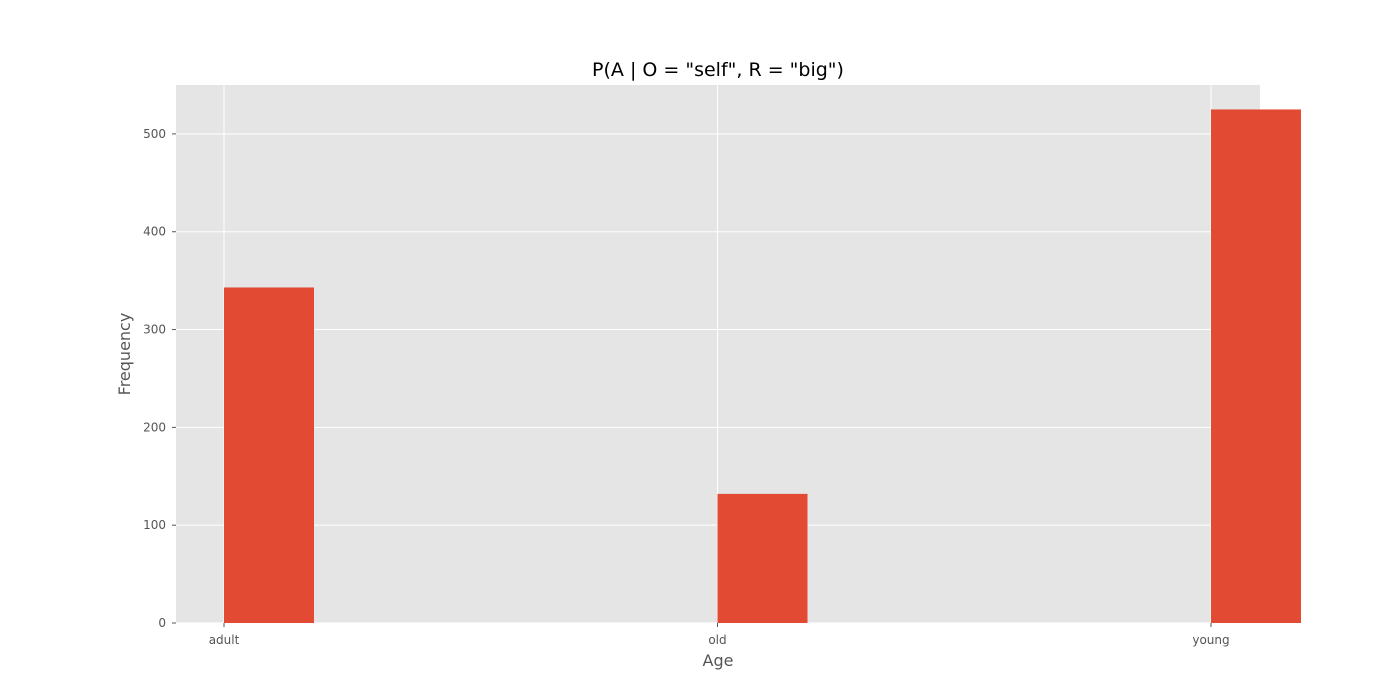  What do you see at coordinates (1256, 366) in the screenshot?
I see `bar-young` at bounding box center [1256, 366].